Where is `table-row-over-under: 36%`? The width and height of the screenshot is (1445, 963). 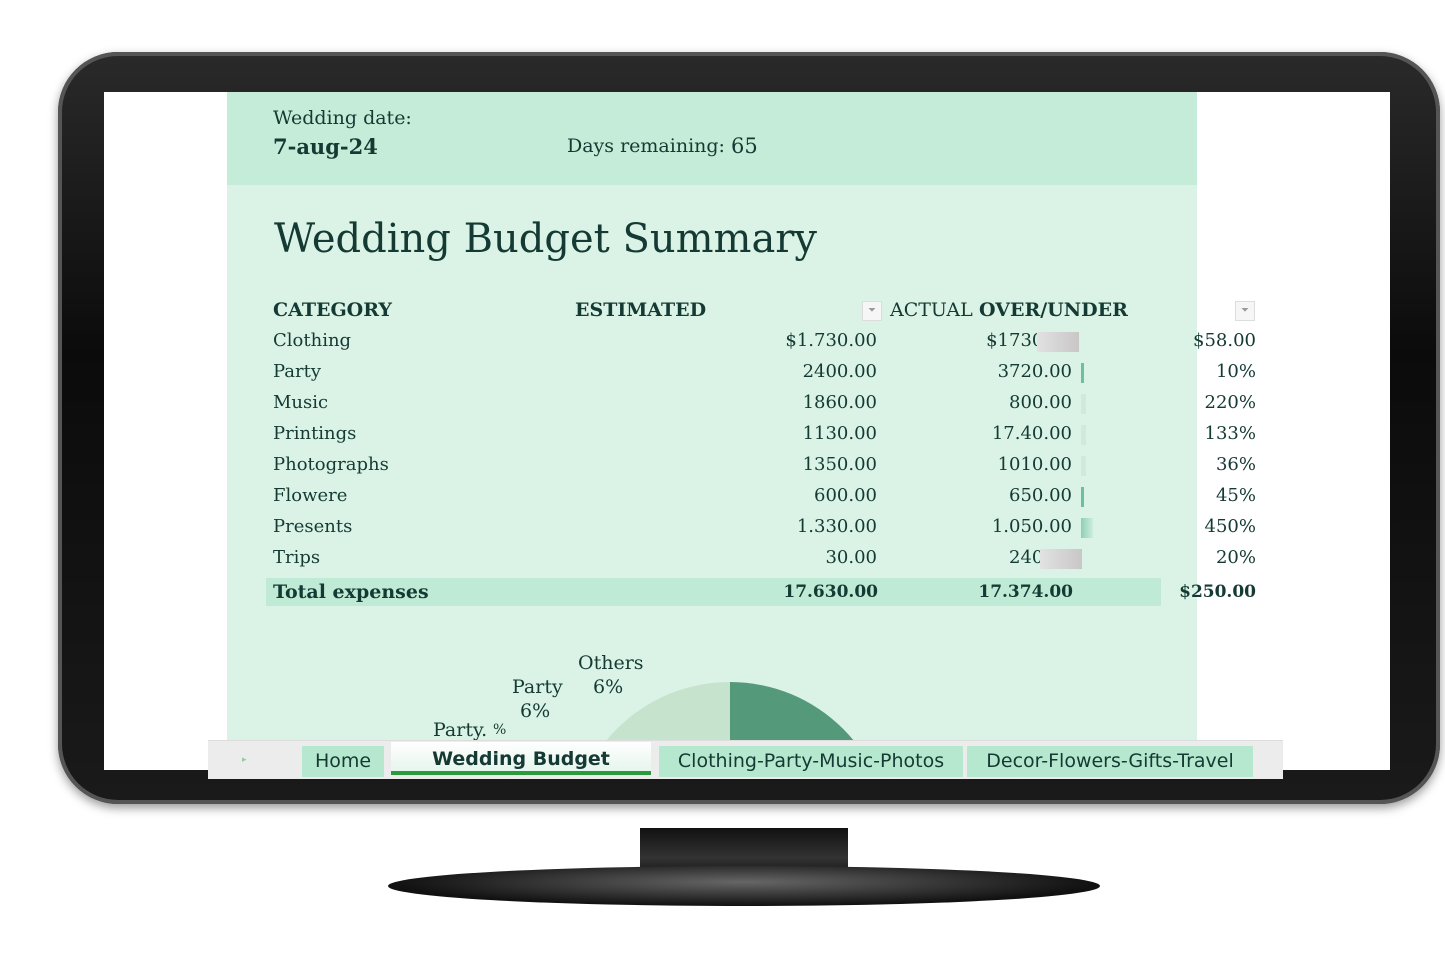 table-row-over-under: 36% is located at coordinates (1235, 464).